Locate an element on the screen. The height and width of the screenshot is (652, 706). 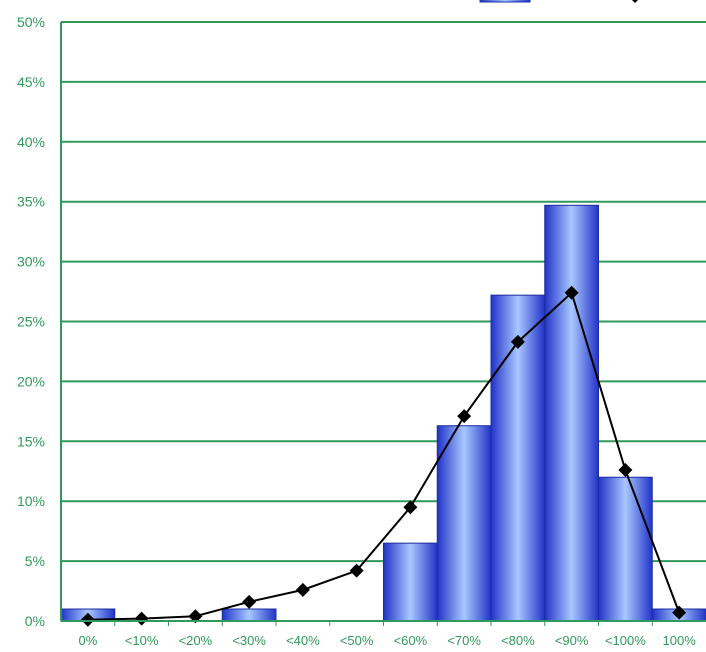
y-tick-label: 0% is located at coordinates (35, 621).